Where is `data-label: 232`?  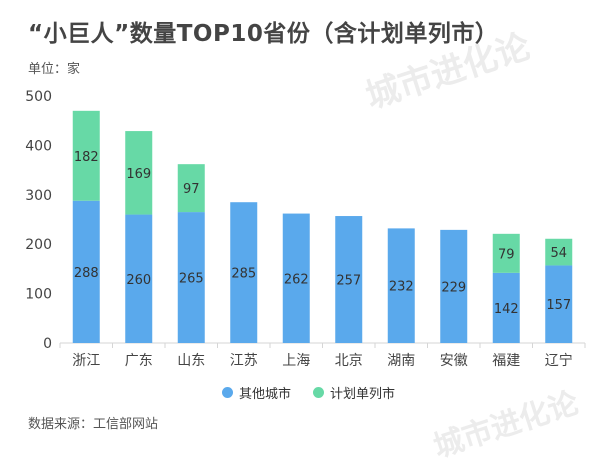 data-label: 232 is located at coordinates (401, 287).